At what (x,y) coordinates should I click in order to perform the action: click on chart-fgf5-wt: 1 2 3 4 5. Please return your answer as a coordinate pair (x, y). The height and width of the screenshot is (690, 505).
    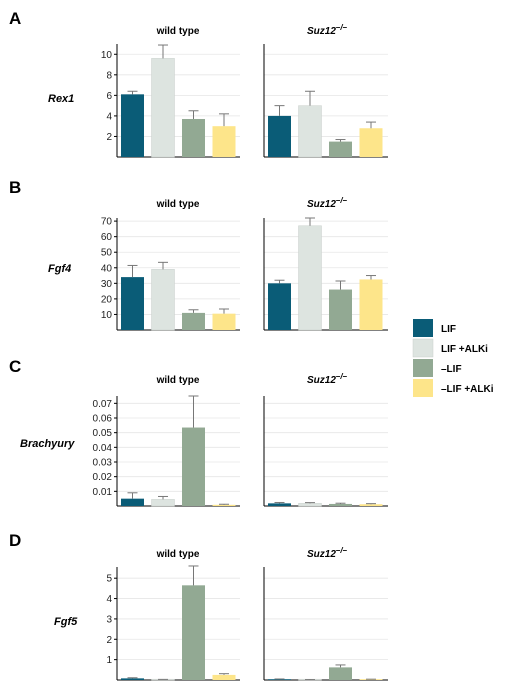
    Looking at the image, I should click on (173, 623).